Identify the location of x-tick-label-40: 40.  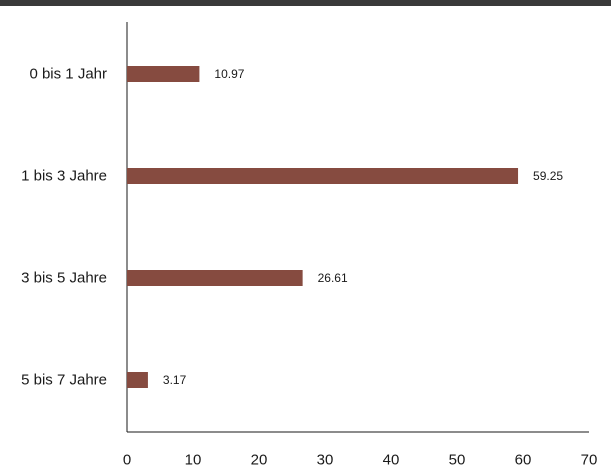
(391, 460).